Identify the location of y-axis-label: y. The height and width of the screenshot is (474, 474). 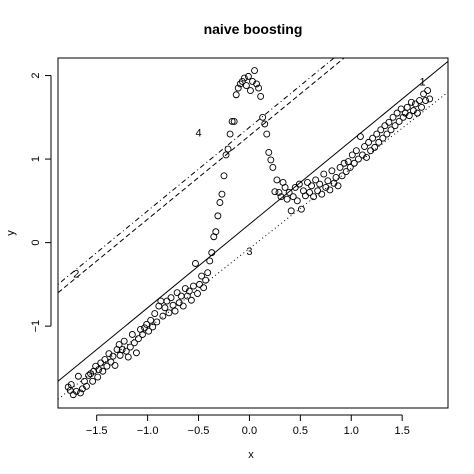
(11, 233).